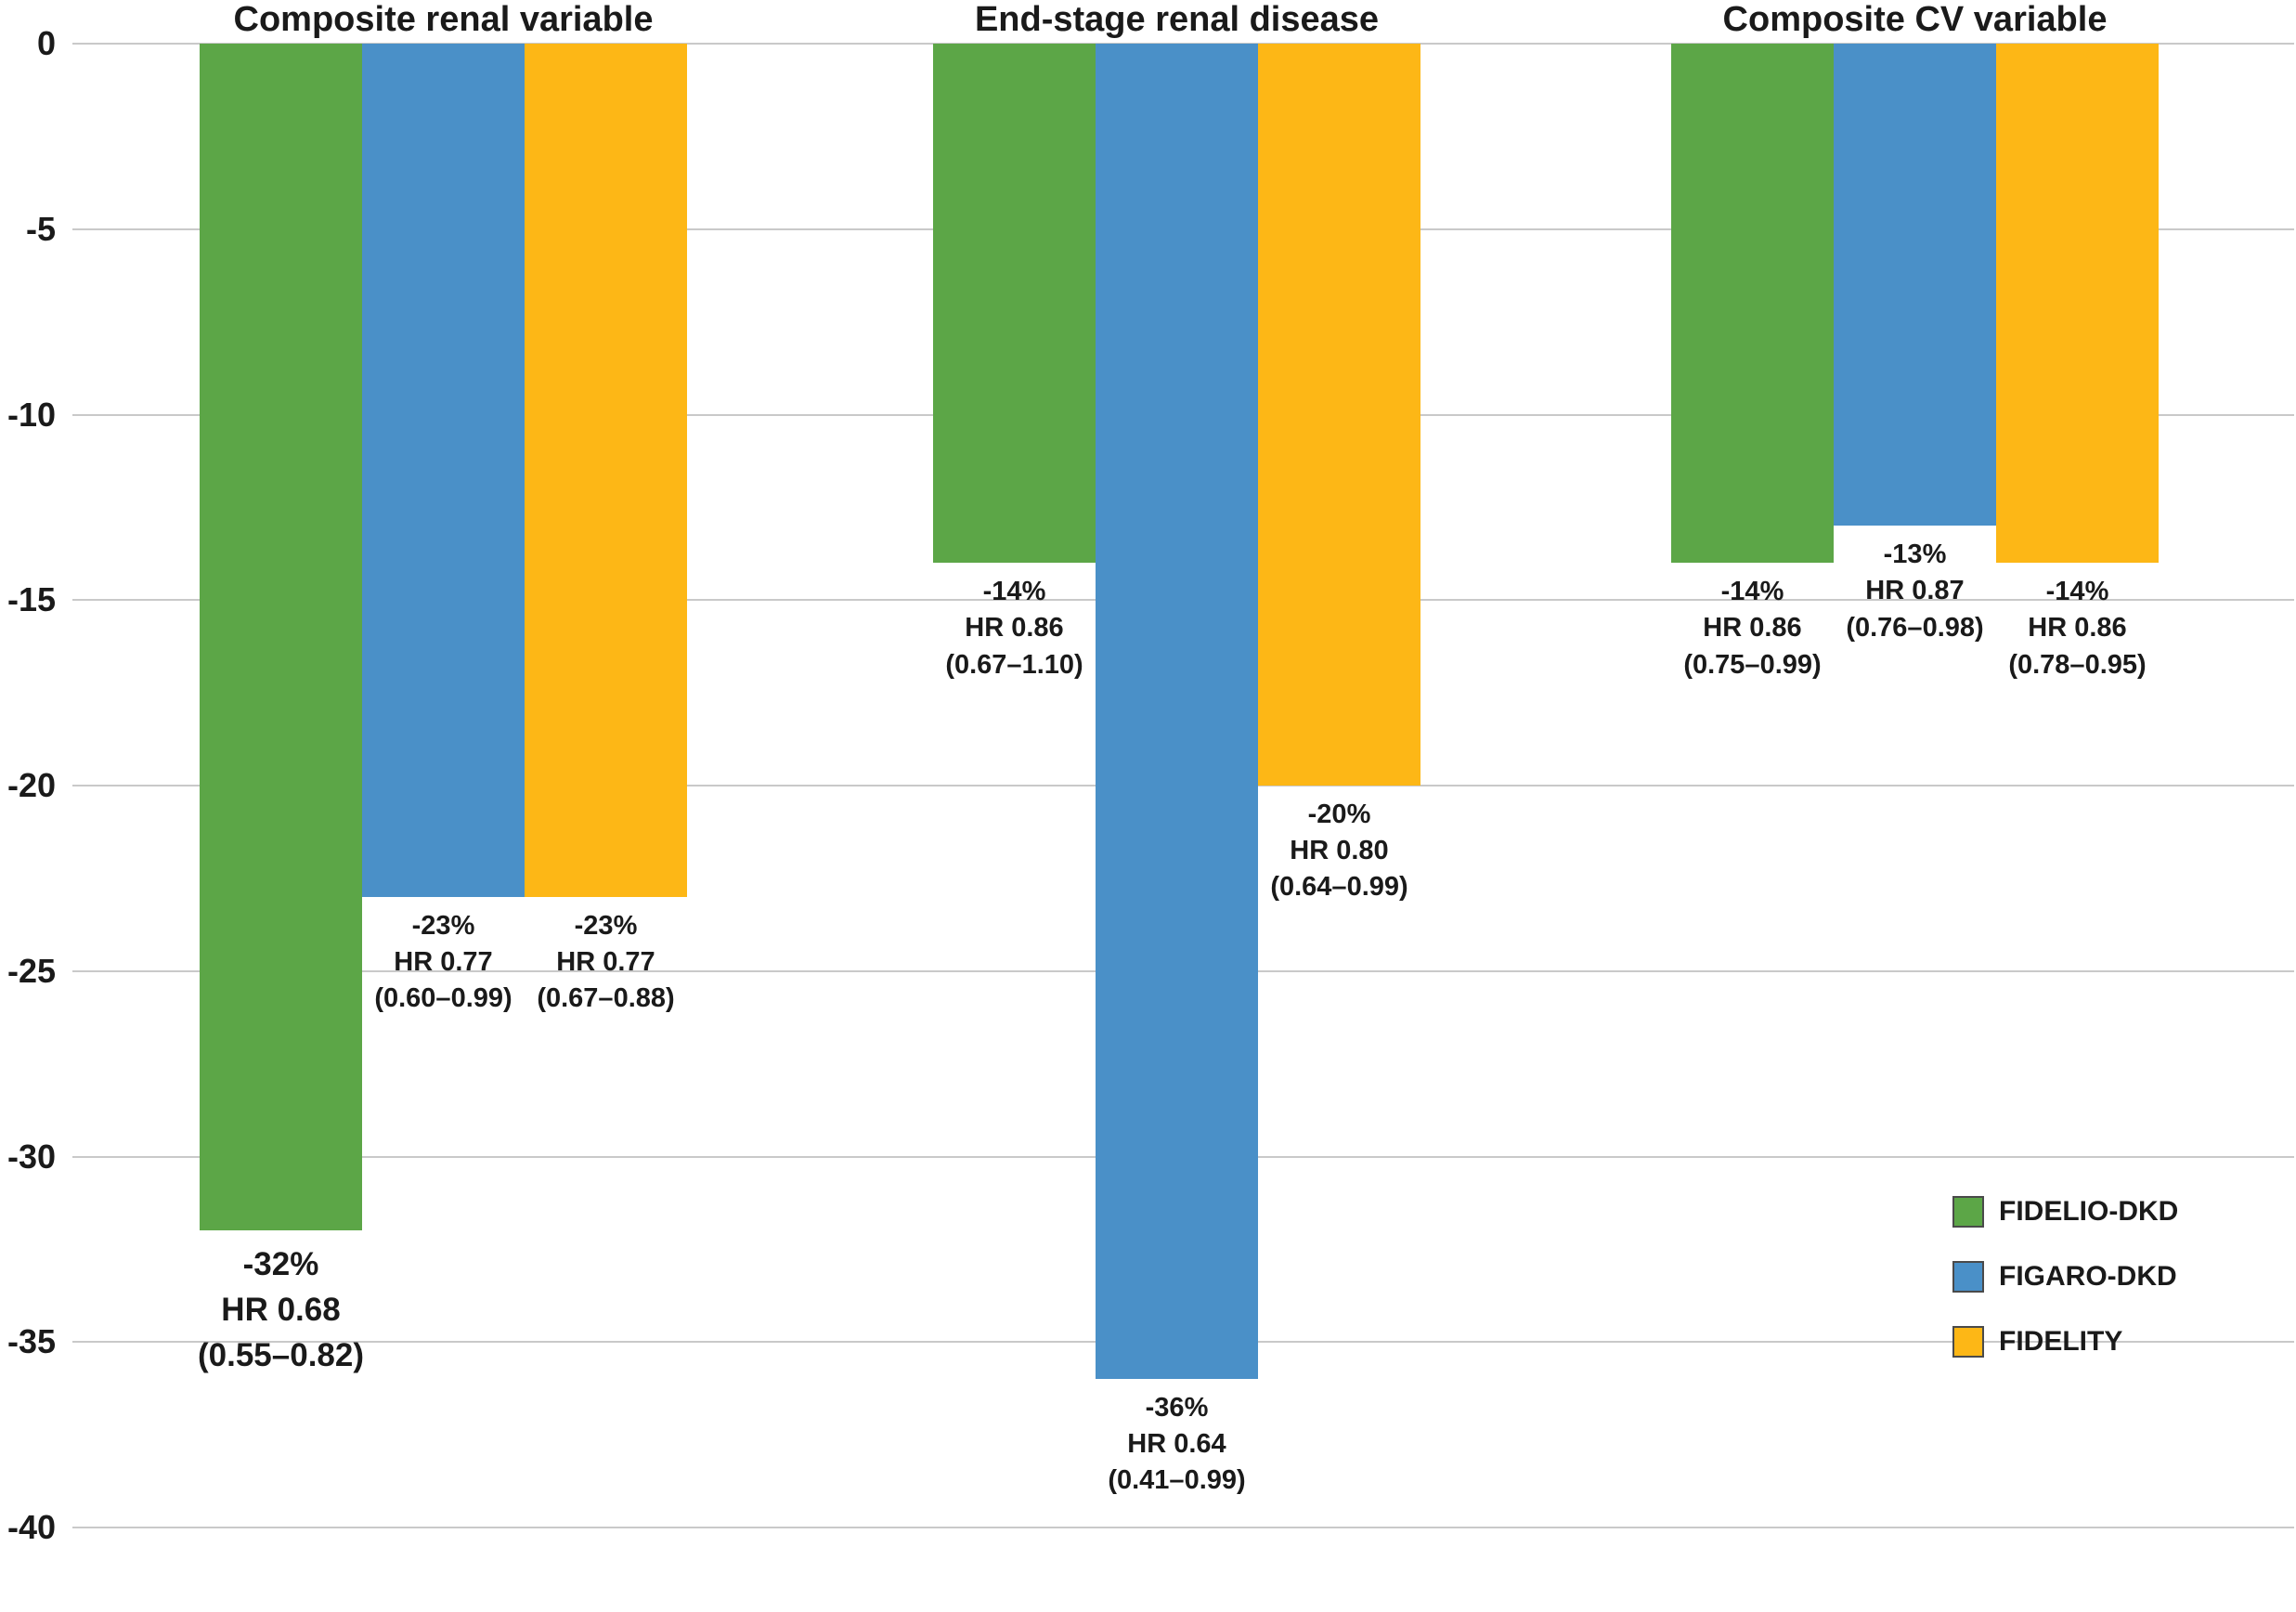 This screenshot has width=2296, height=1612. Describe the element at coordinates (31, 414) in the screenshot. I see `y-tick-label: -10` at that location.